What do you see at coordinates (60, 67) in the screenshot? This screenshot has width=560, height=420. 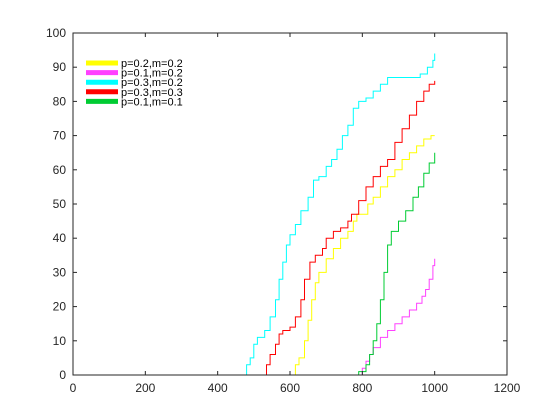 I see `y-tick-label: 90` at bounding box center [60, 67].